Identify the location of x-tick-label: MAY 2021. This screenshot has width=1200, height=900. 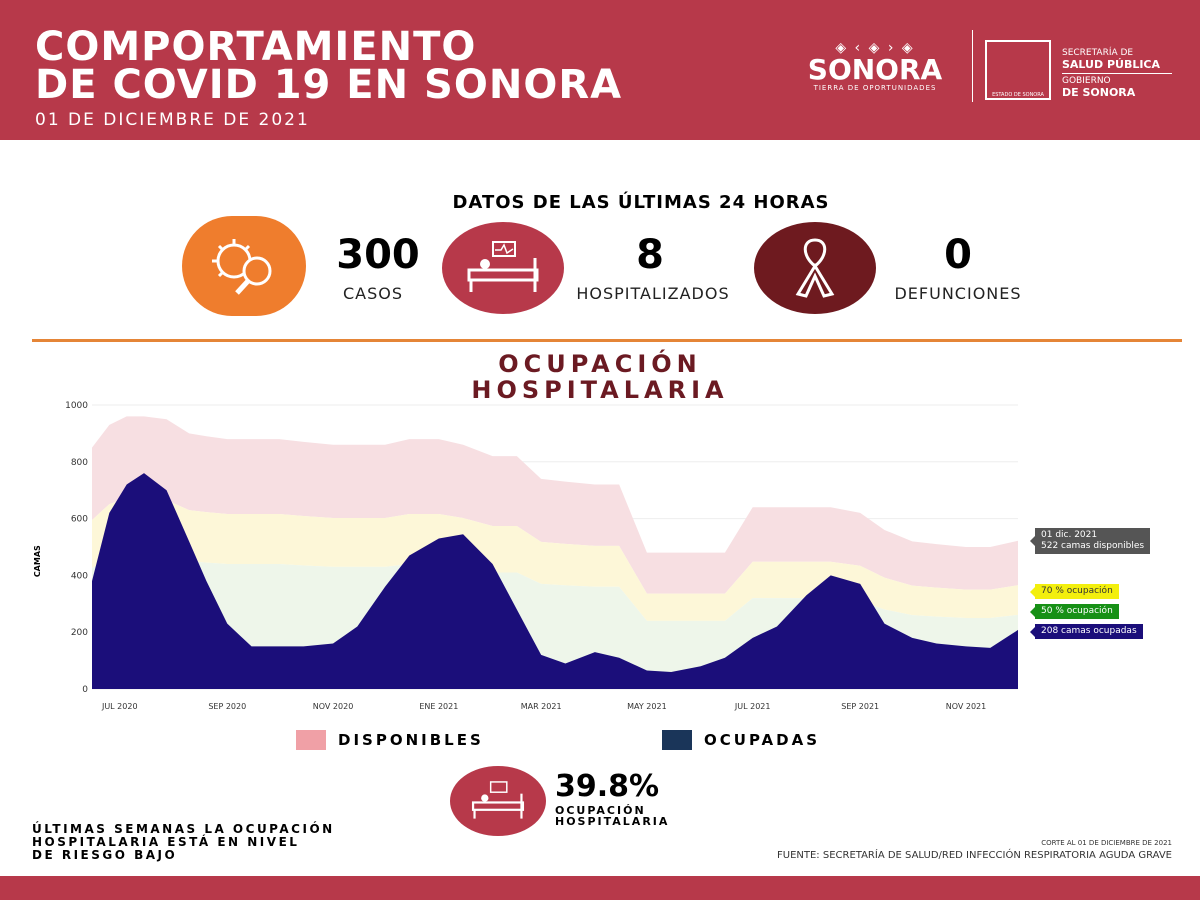
(647, 706).